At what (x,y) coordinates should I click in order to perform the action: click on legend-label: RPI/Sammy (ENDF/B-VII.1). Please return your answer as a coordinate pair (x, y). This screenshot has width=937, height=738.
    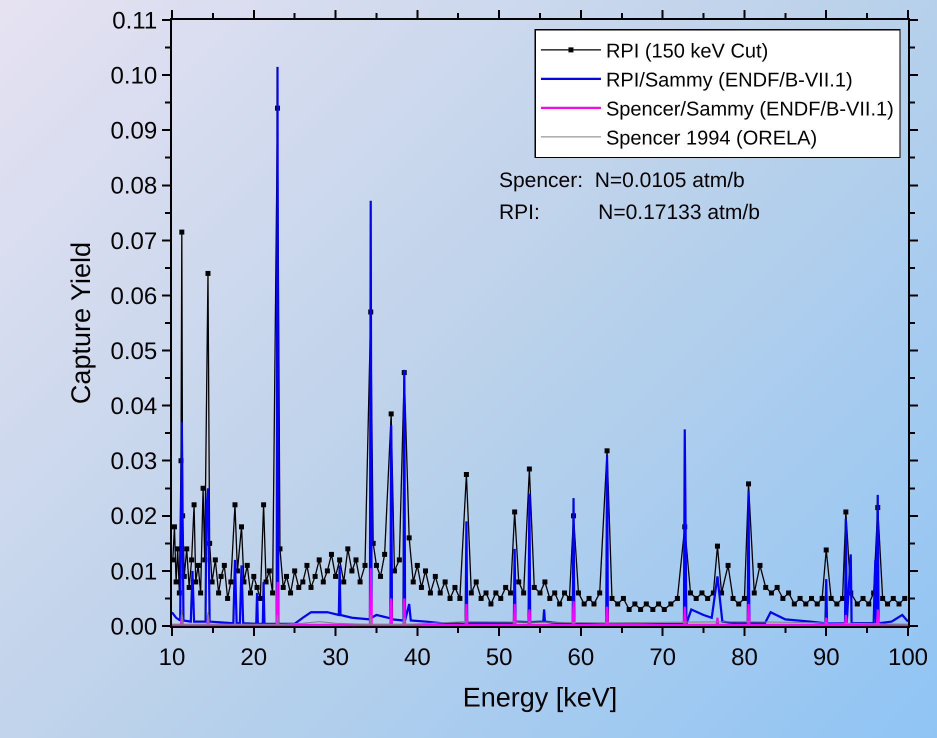
    Looking at the image, I should click on (729, 81).